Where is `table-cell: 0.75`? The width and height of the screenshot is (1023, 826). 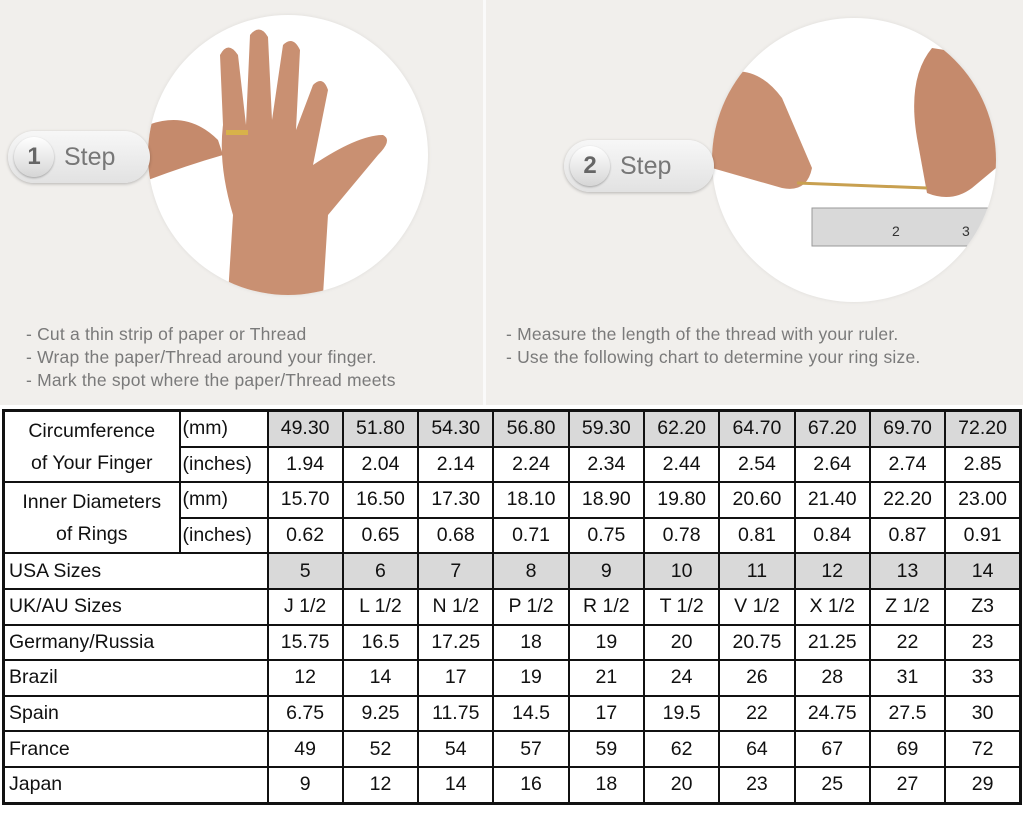
table-cell: 0.75 is located at coordinates (606, 535).